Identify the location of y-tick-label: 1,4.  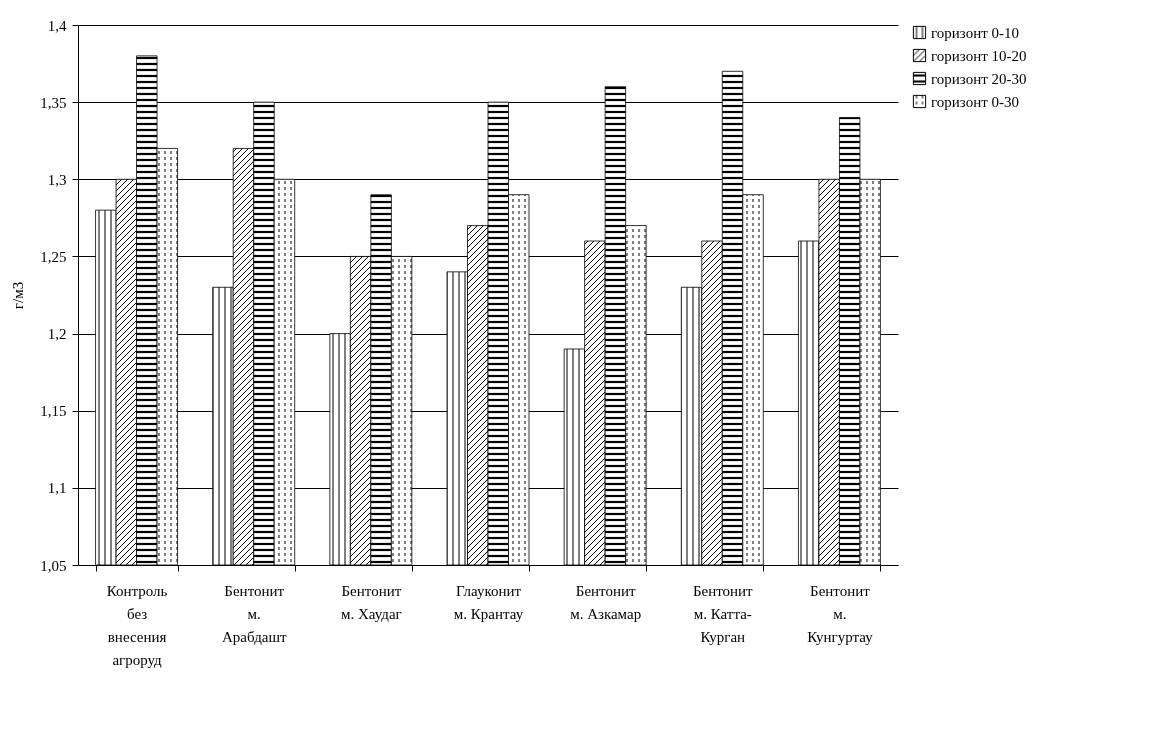
(57, 25).